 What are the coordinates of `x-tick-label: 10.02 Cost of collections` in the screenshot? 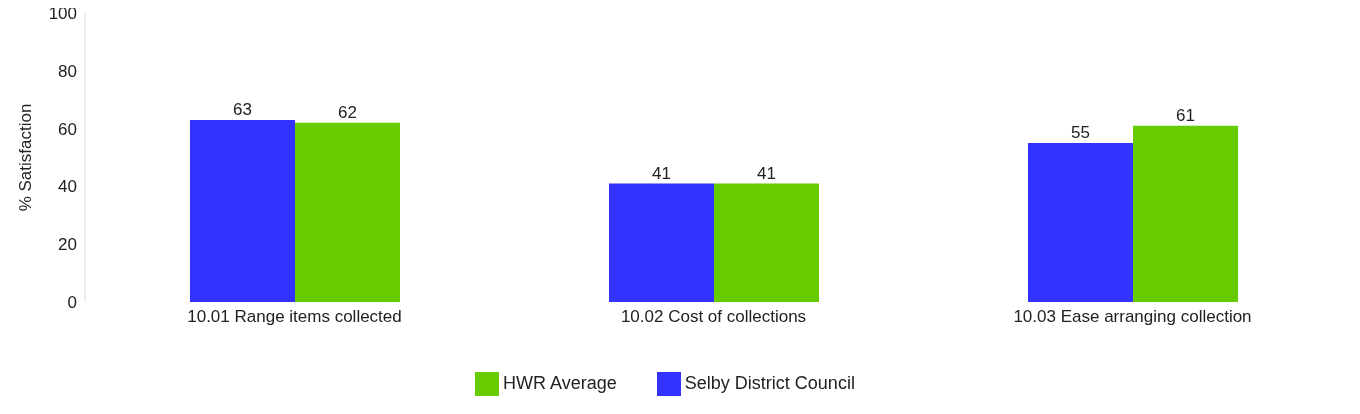 It's located at (713, 317).